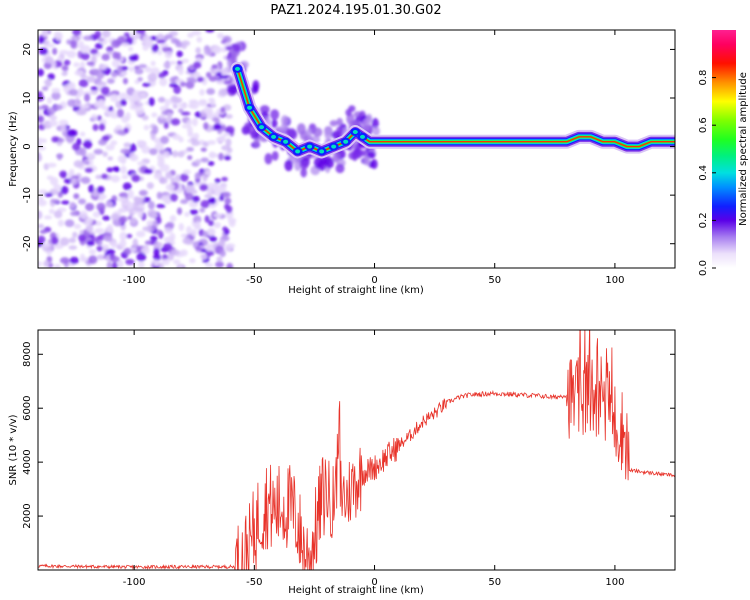 The height and width of the screenshot is (600, 750). I want to click on colorbar-tick-label: 0.8, so click(703, 78).